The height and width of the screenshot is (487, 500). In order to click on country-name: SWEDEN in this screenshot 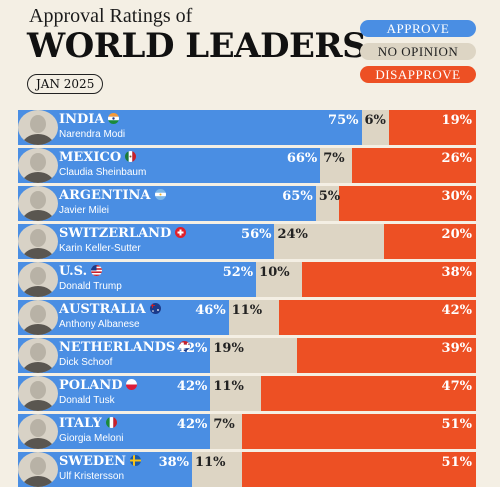, I will do `click(92, 461)`.